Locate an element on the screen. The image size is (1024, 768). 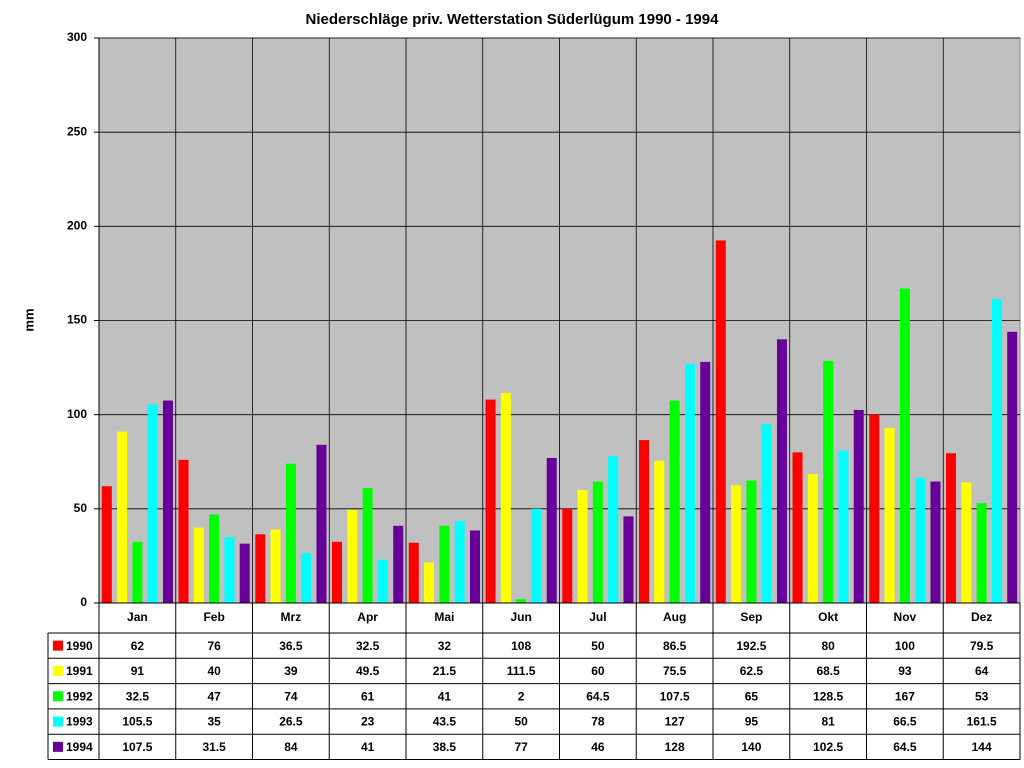
y-tick-label: 0 is located at coordinates (83, 602).